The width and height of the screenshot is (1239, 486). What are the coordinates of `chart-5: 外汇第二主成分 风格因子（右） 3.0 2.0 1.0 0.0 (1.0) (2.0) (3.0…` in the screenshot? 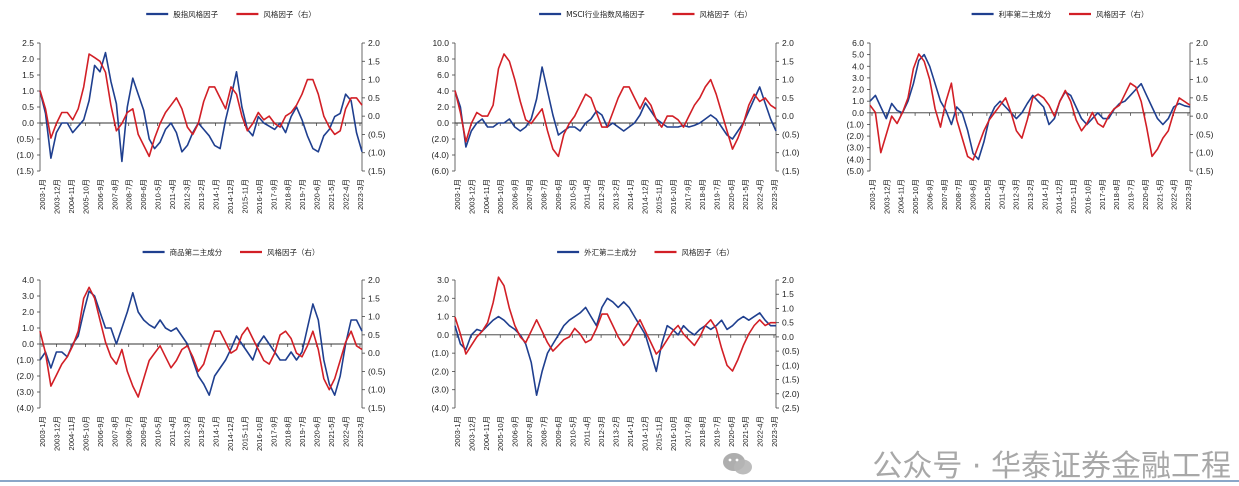 It's located at (616, 349).